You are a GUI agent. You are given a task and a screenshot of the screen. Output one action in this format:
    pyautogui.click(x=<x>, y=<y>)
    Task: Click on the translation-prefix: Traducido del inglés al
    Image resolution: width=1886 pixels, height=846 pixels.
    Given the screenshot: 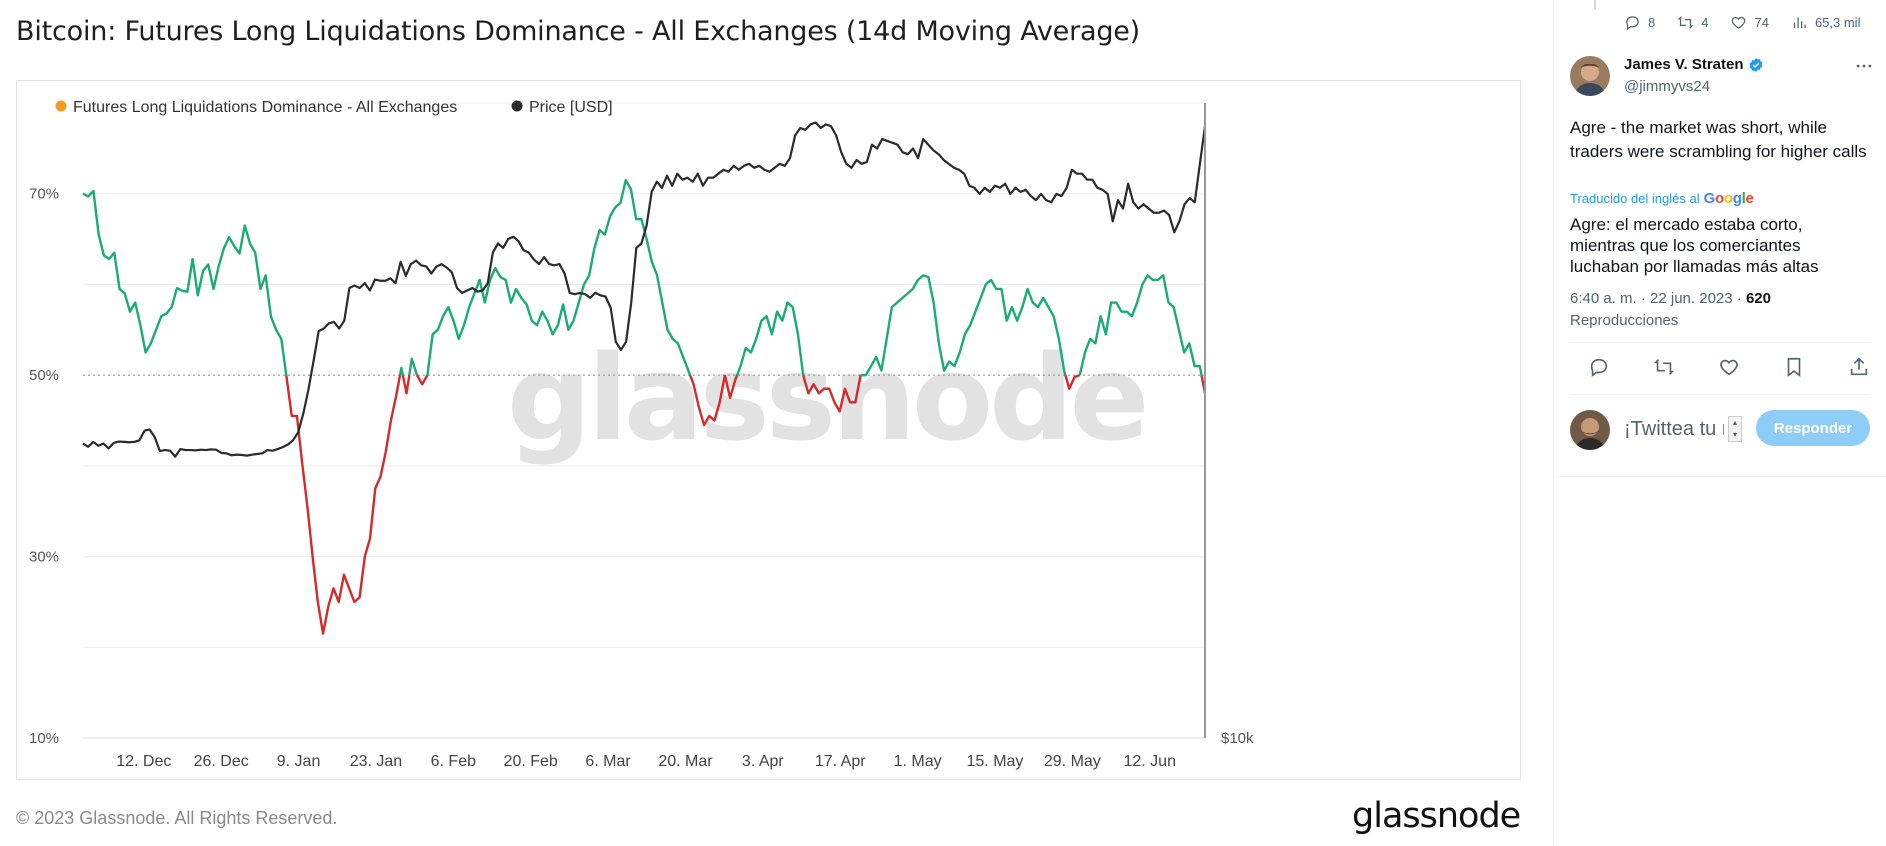 What is the action you would take?
    pyautogui.click(x=1635, y=198)
    